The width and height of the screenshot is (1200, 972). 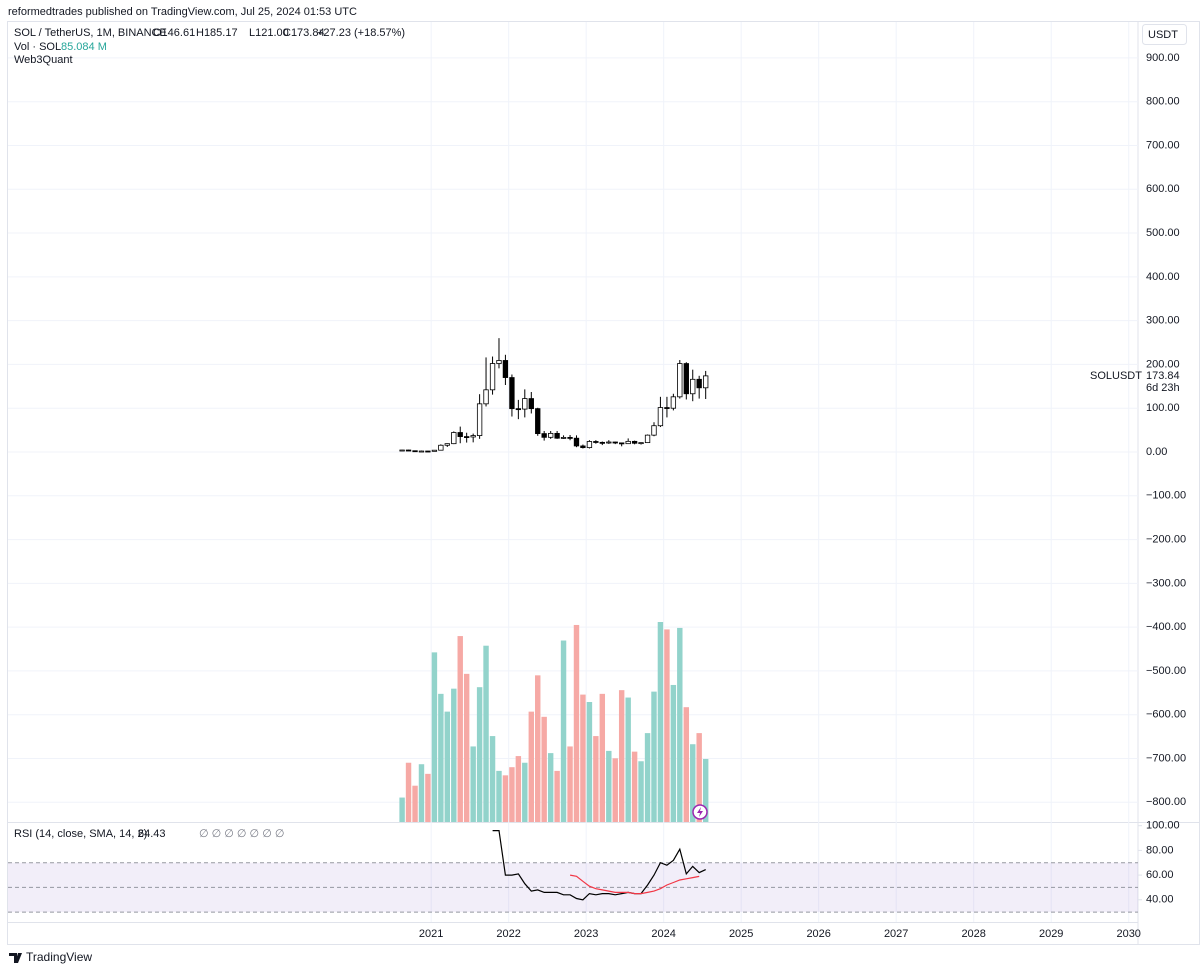 I want to click on x-tick-label: 2024, so click(x=663, y=934).